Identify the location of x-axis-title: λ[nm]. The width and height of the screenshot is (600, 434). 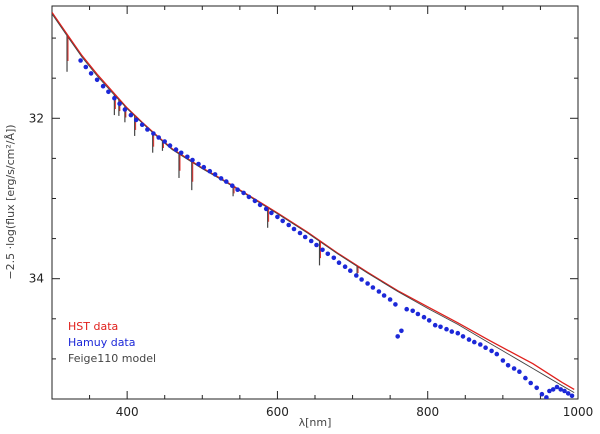
(315, 422).